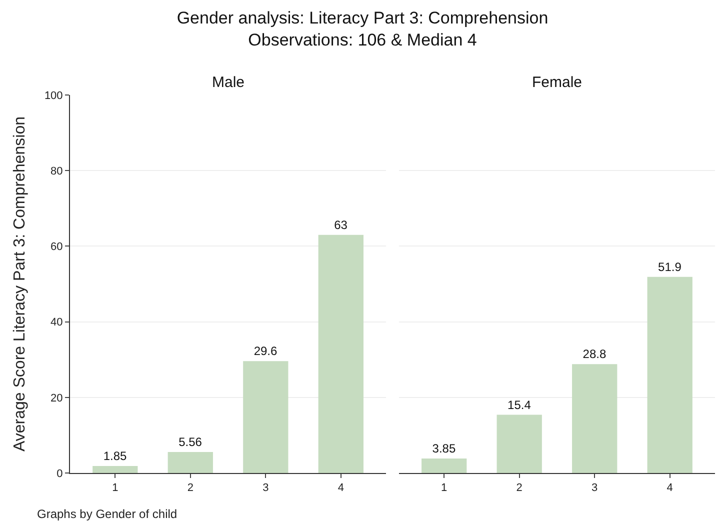 The height and width of the screenshot is (523, 725). Describe the element at coordinates (56, 247) in the screenshot. I see `y-tick-label: 60` at that location.